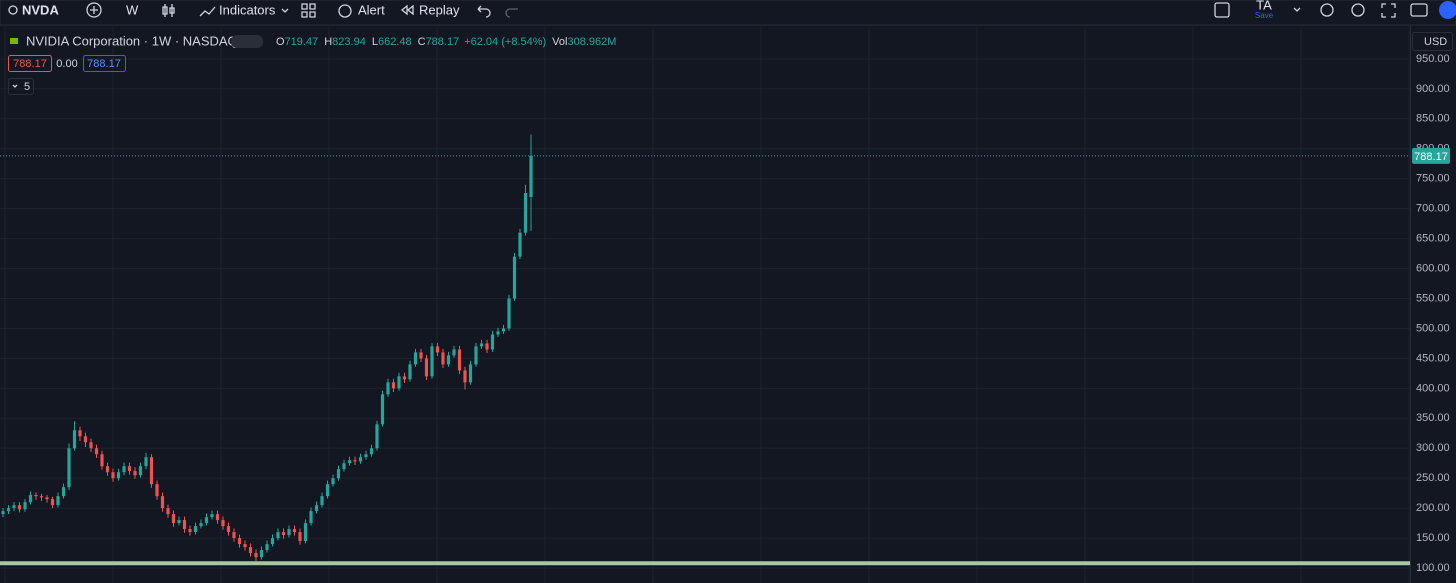 The height and width of the screenshot is (583, 1456). Describe the element at coordinates (422, 42) in the screenshot. I see `label: C` at that location.